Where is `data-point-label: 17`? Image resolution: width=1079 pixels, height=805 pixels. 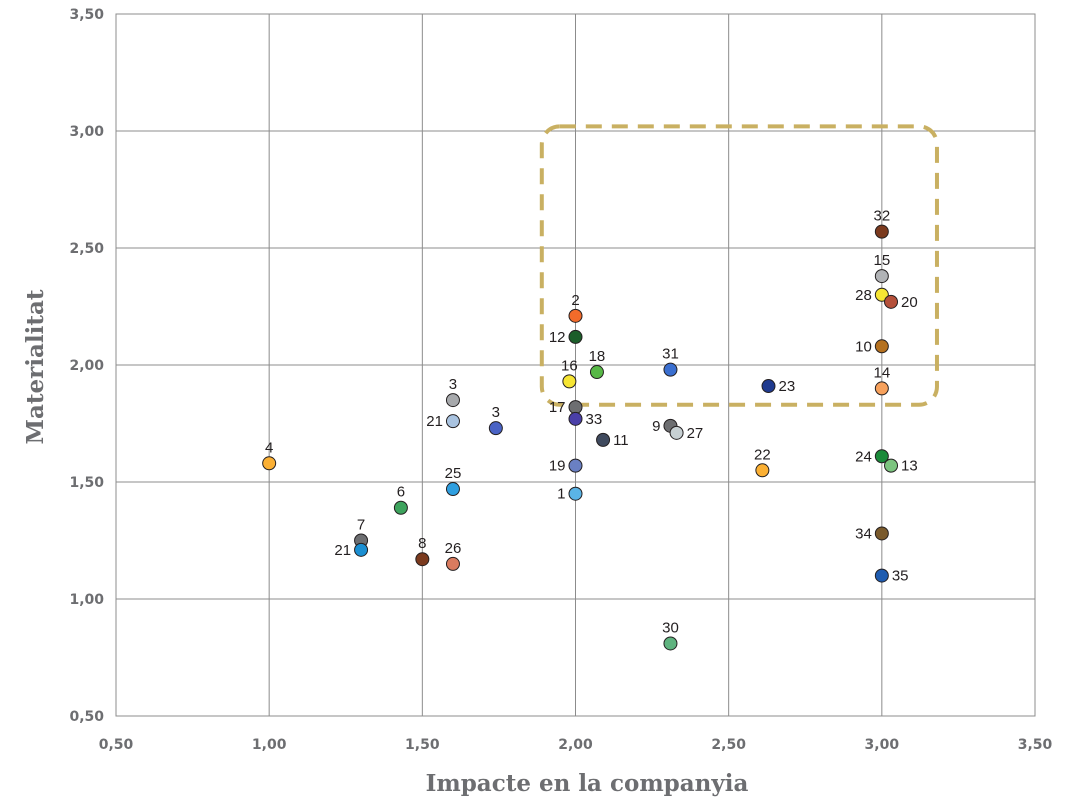 data-point-label: 17 is located at coordinates (557, 407).